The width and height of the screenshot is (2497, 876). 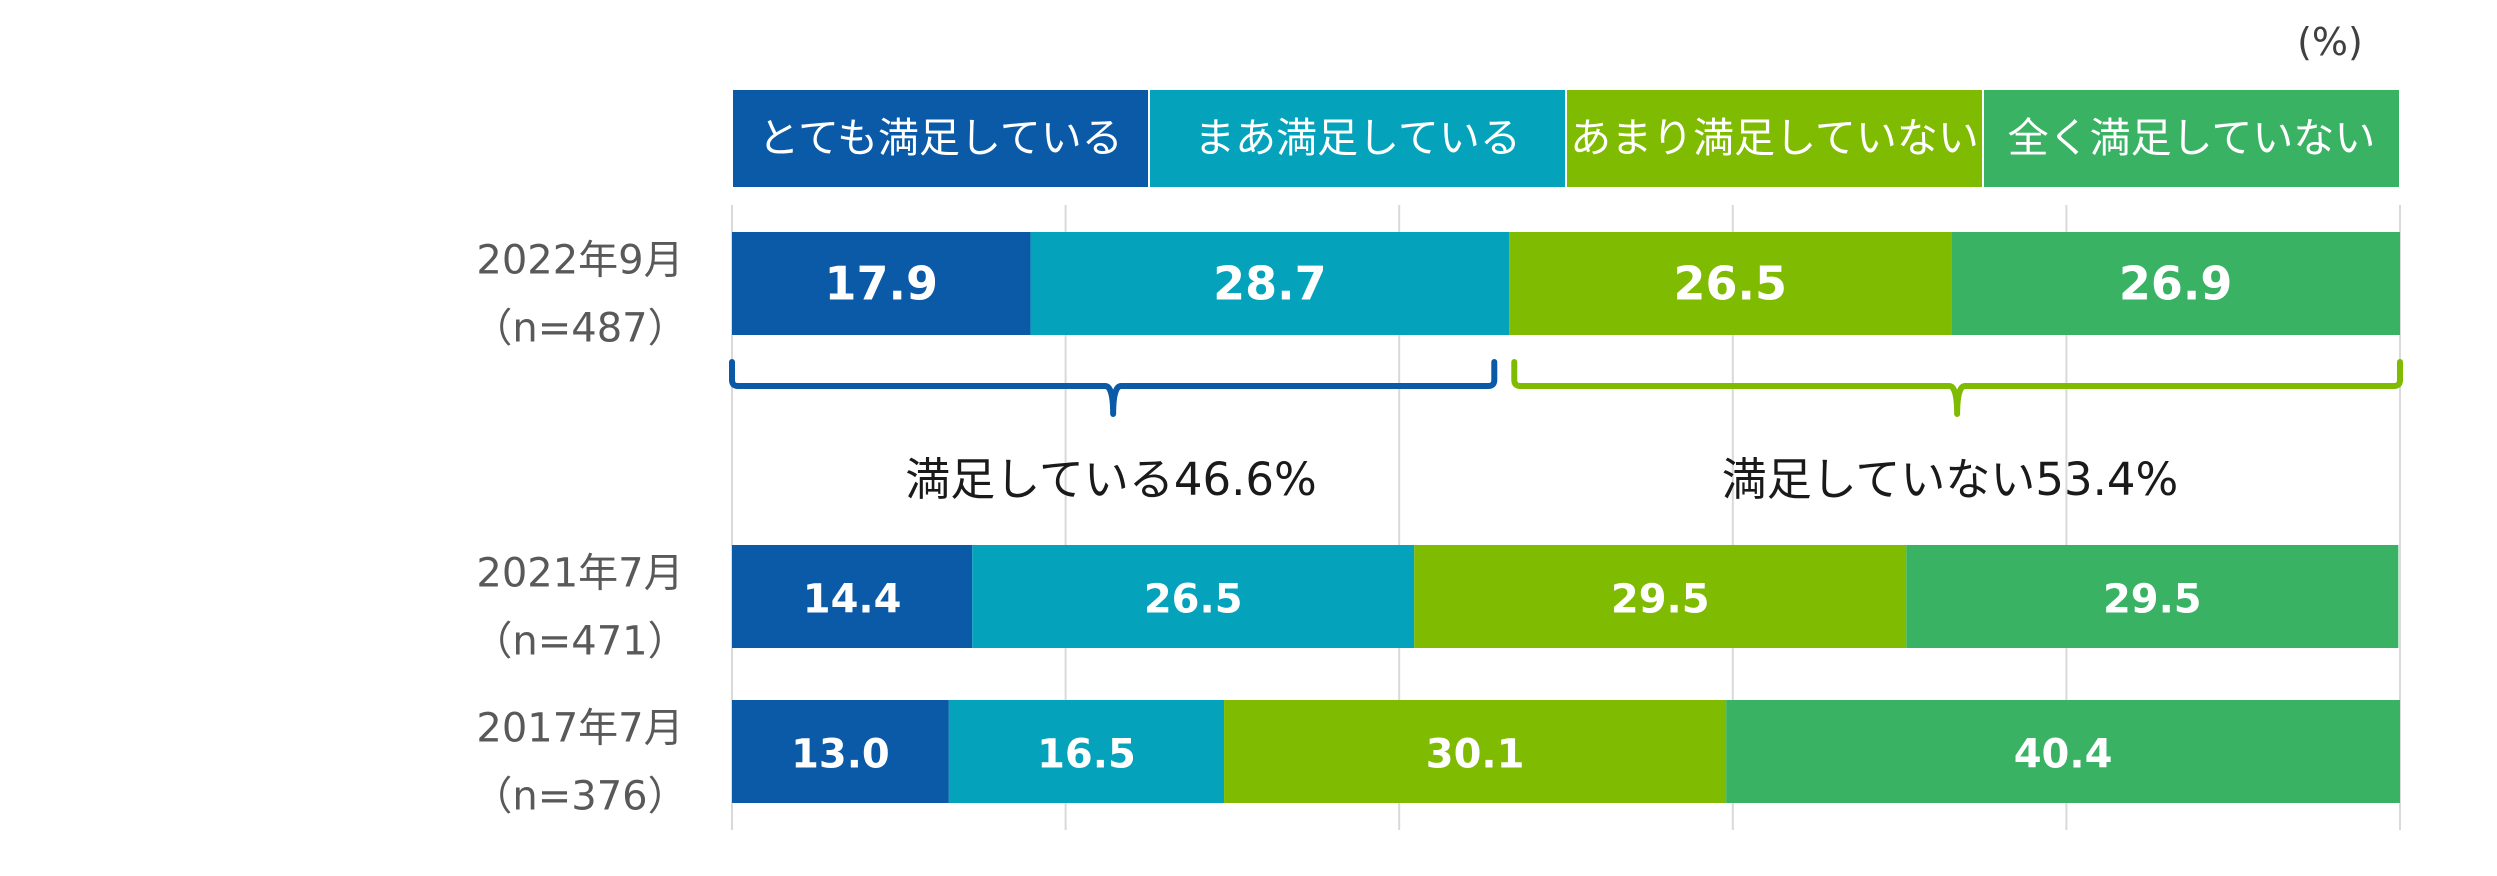 What do you see at coordinates (1957, 388) in the screenshot?
I see `not-satisfied-bracket` at bounding box center [1957, 388].